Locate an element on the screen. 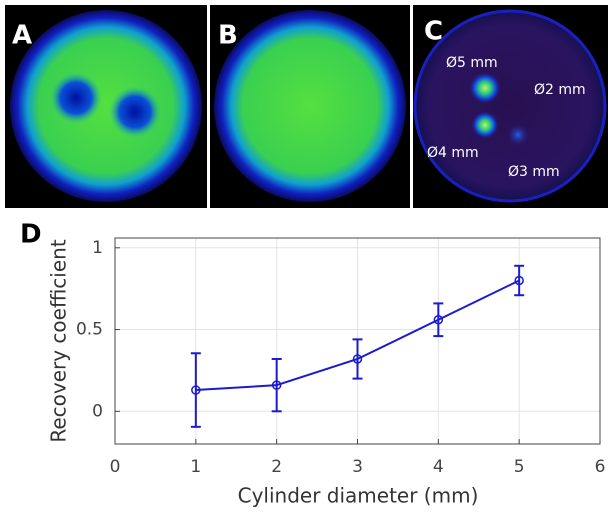  panel-label: B is located at coordinates (228, 36).